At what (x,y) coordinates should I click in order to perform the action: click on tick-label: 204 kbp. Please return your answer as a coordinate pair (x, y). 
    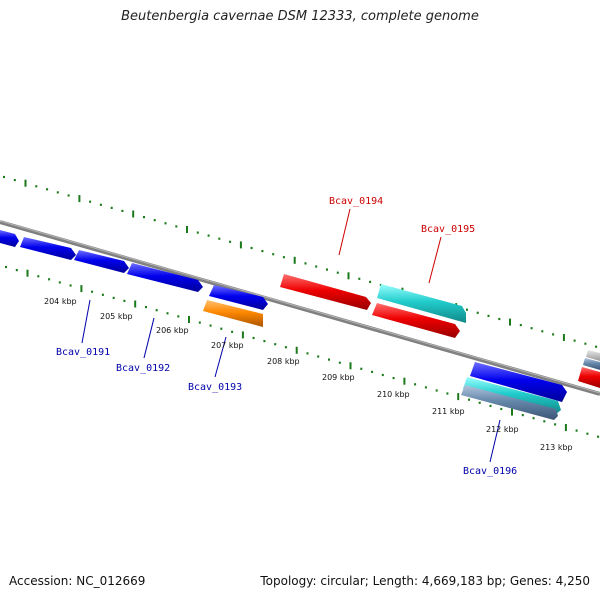
    Looking at the image, I should click on (60, 301).